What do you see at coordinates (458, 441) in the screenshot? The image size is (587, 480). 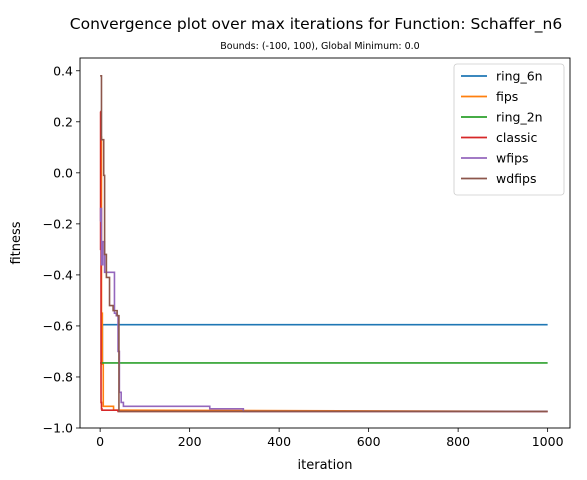 I see `x-tick-label: 800` at bounding box center [458, 441].